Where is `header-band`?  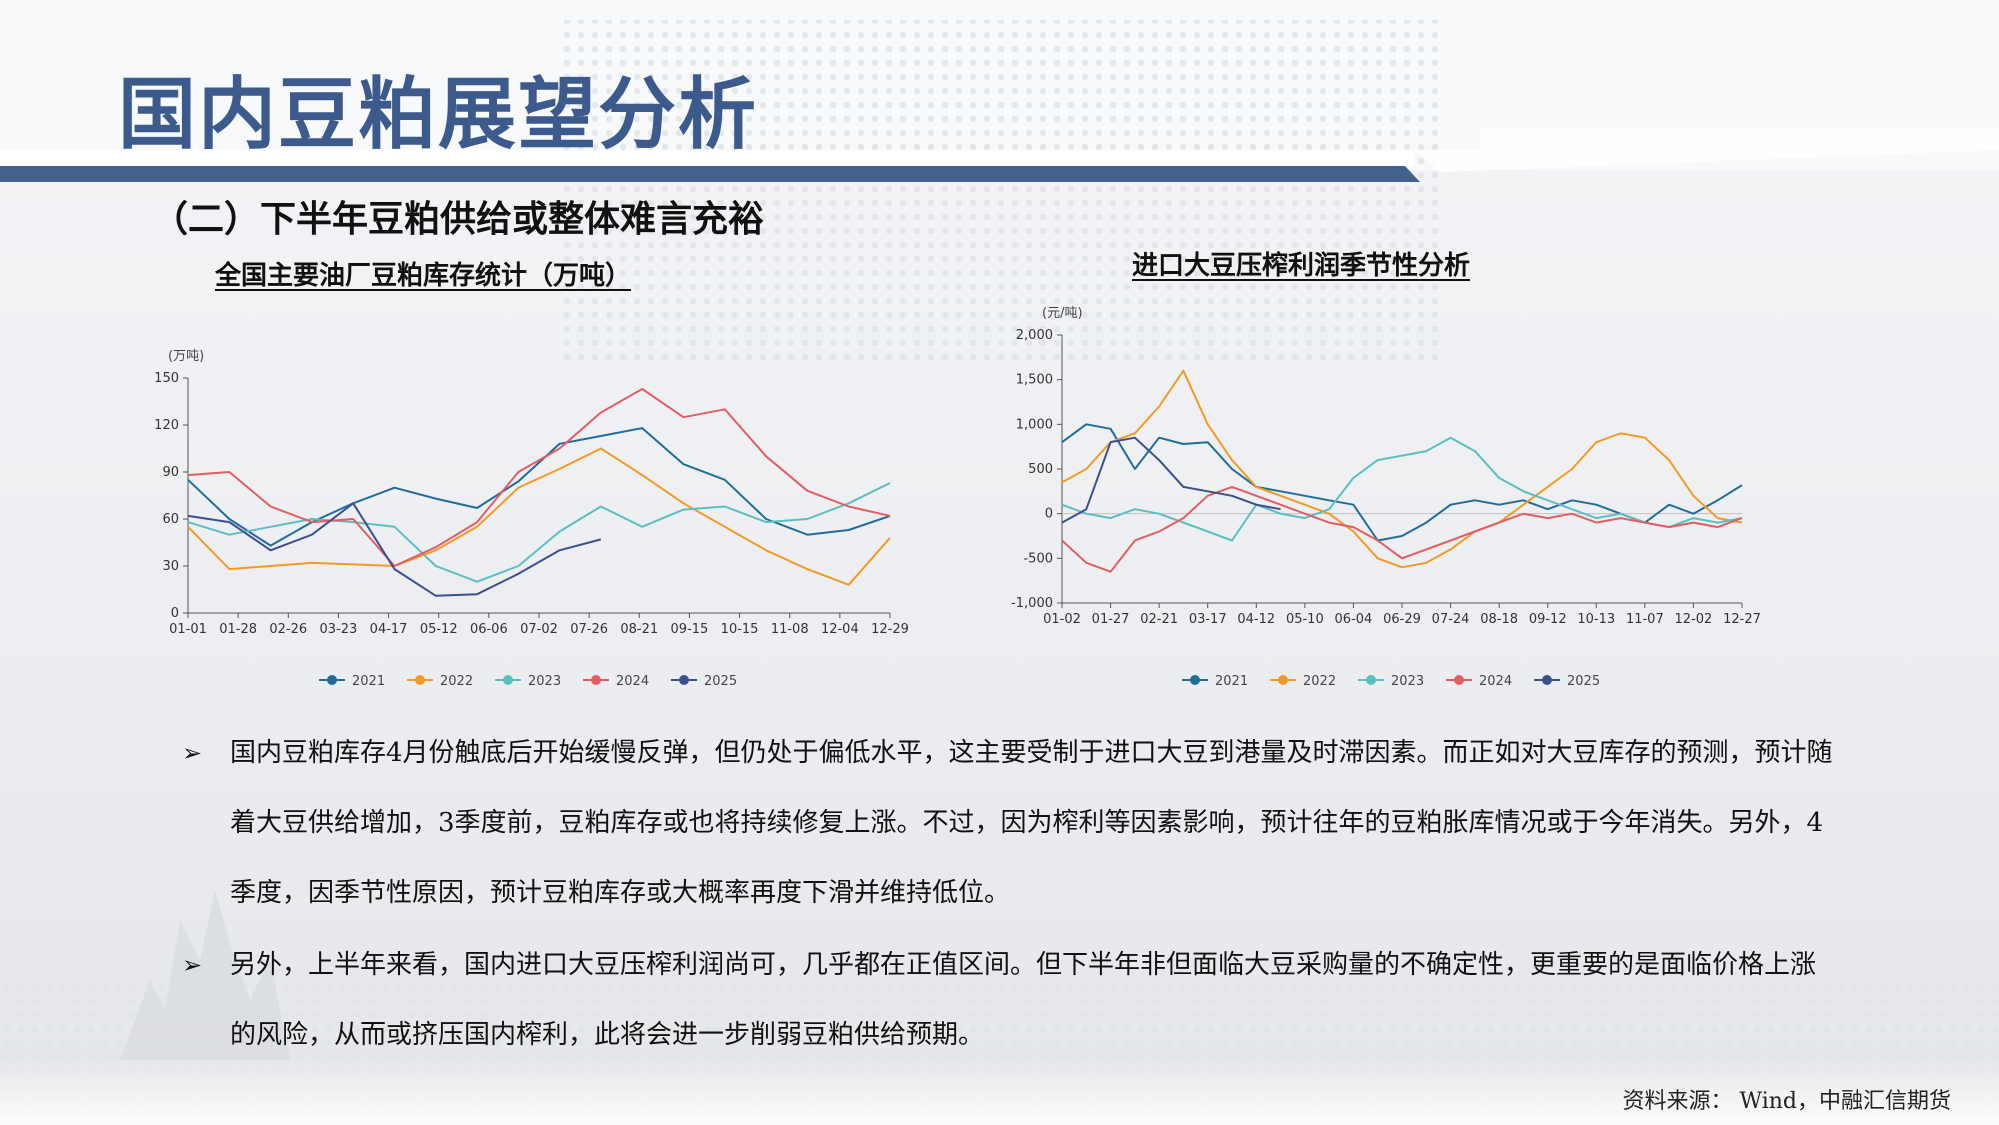
header-band is located at coordinates (710, 174).